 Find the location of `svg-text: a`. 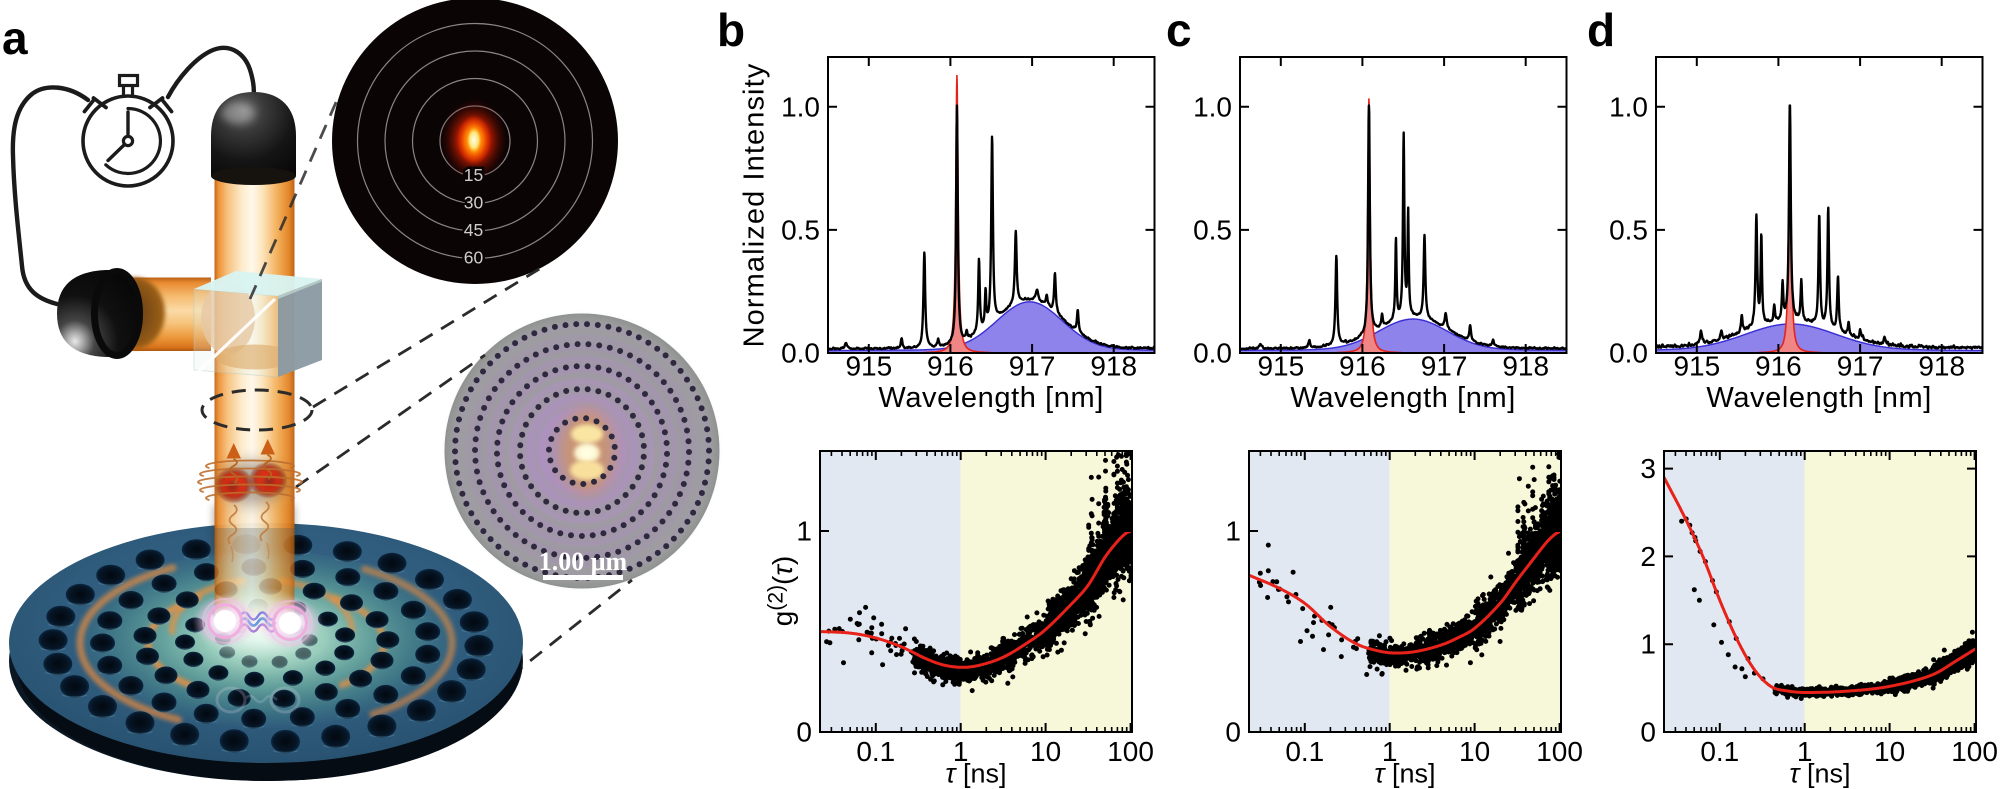

svg-text: a is located at coordinates (15, 38).